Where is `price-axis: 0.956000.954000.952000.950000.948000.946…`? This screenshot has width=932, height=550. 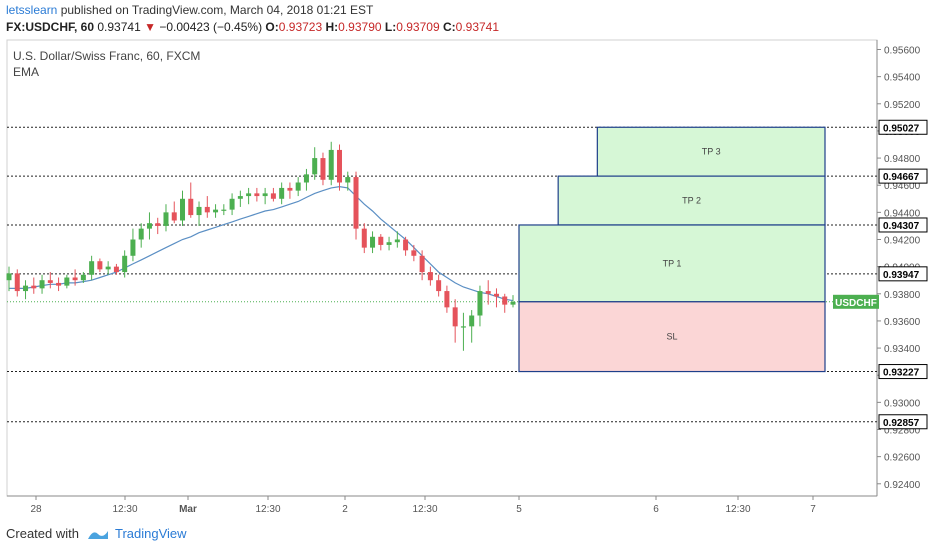 price-axis: 0.956000.954000.952000.950000.948000.946… is located at coordinates (880, 268).